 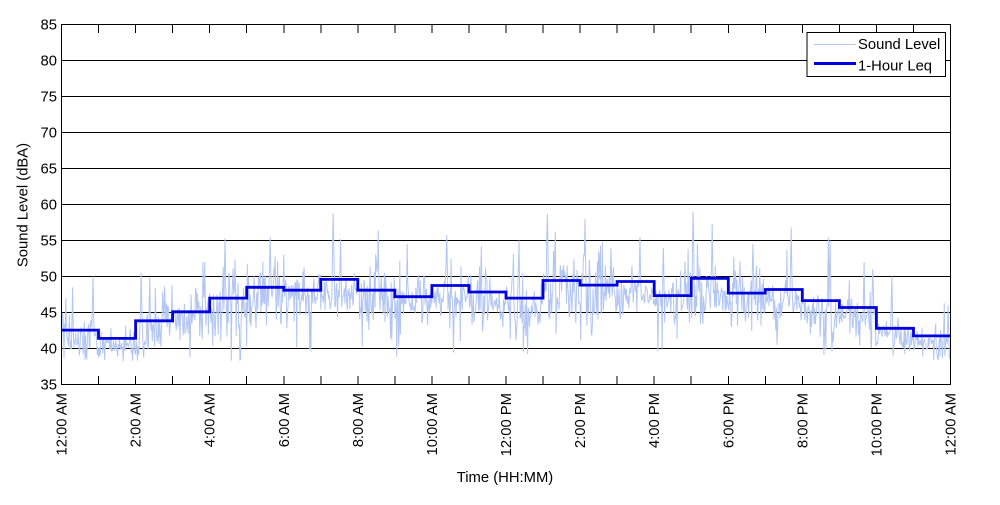 I want to click on svg-text: 60, so click(x=49, y=206).